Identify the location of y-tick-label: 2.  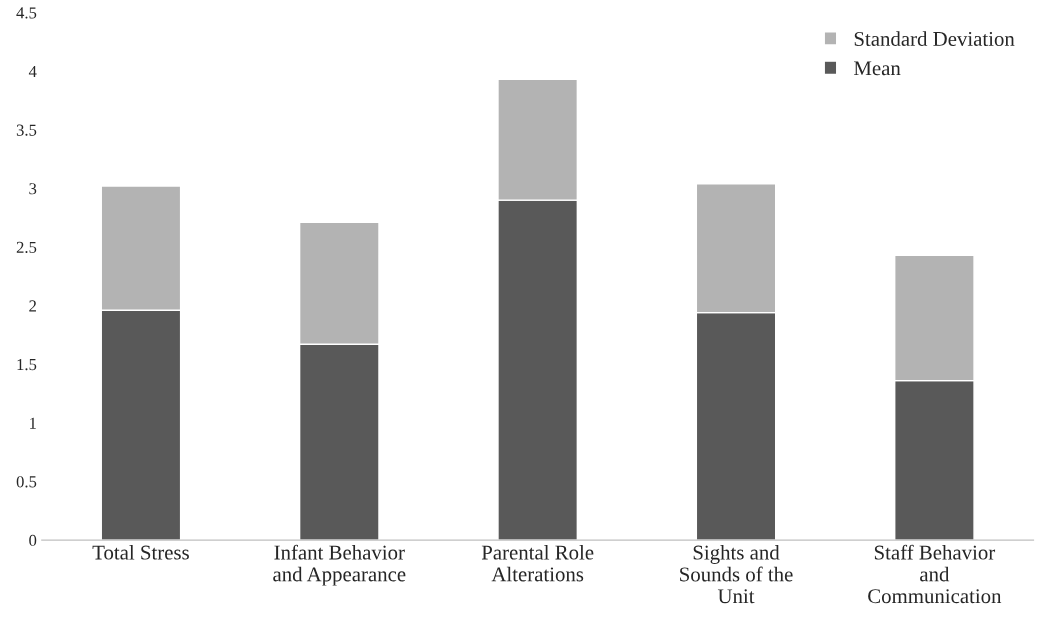
(32, 306).